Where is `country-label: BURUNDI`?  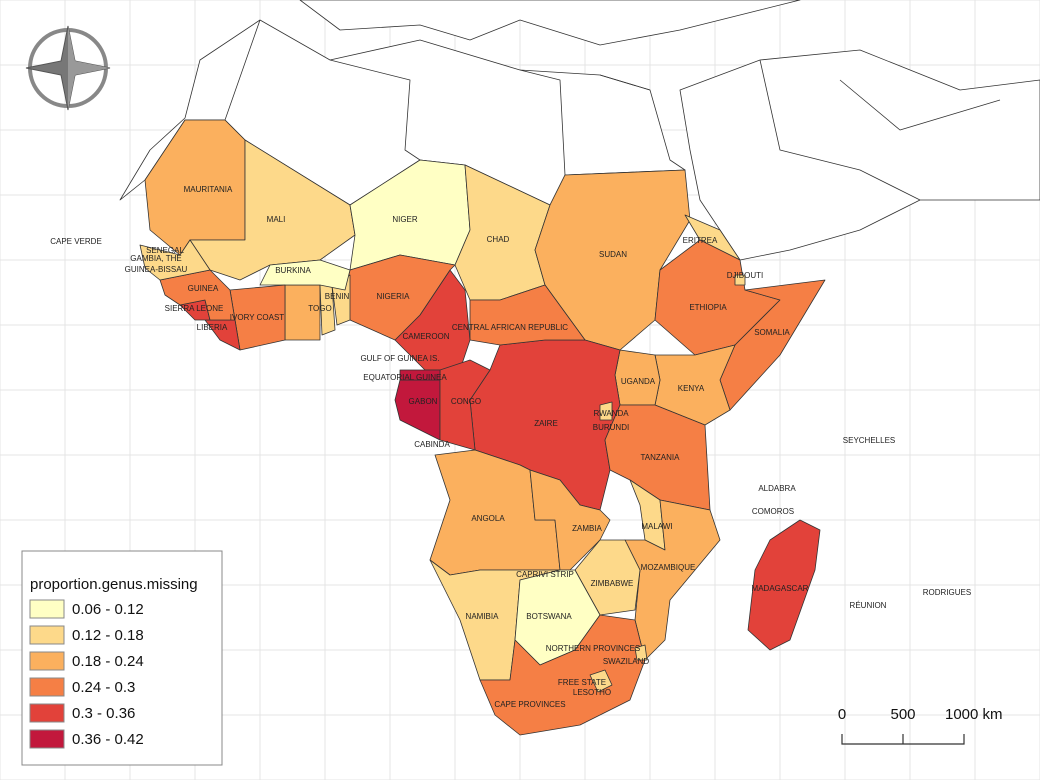 country-label: BURUNDI is located at coordinates (611, 427).